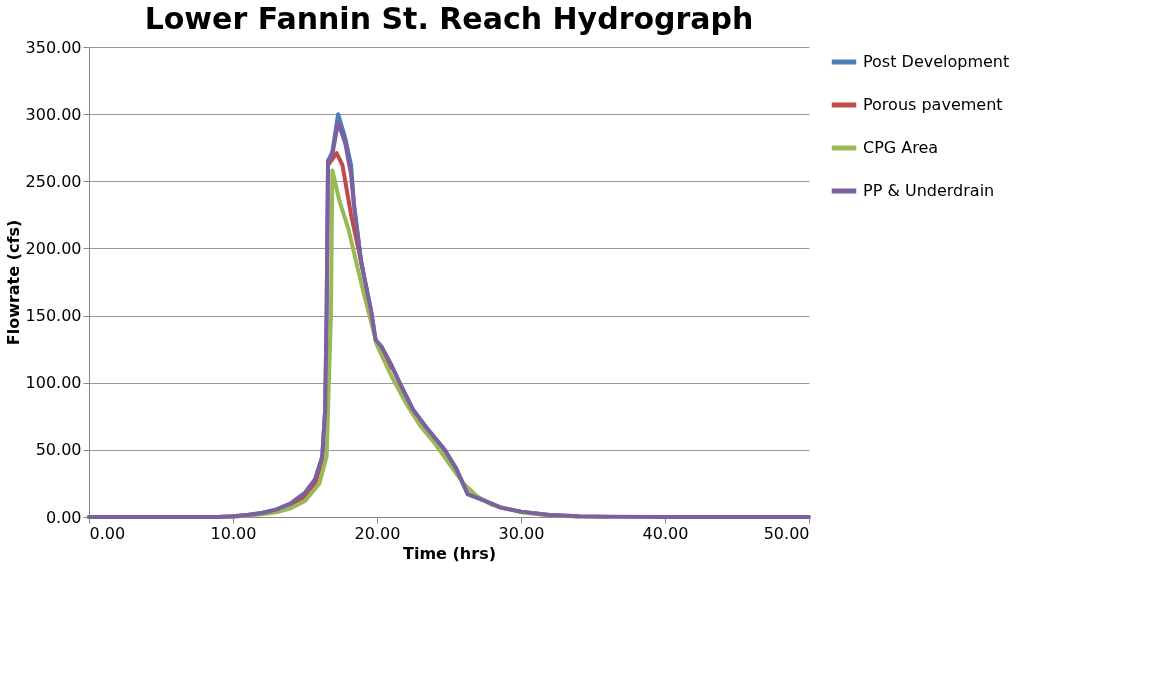  Describe the element at coordinates (936, 61) in the screenshot. I see `legend-label: Post Development` at that location.